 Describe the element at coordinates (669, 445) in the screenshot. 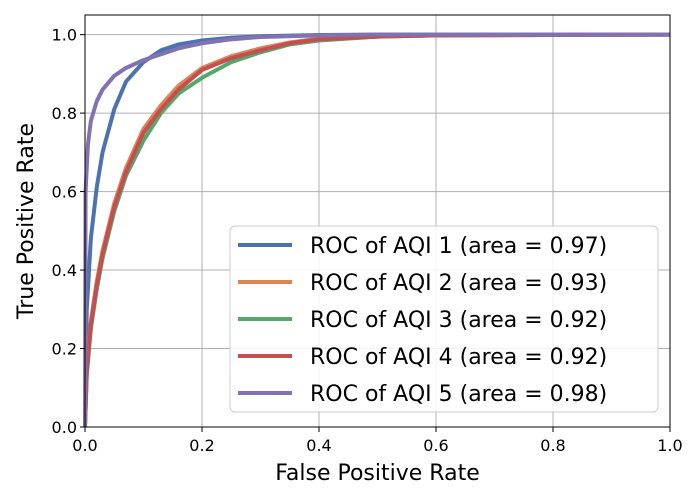

I see `x-tick-label: 1.0` at that location.